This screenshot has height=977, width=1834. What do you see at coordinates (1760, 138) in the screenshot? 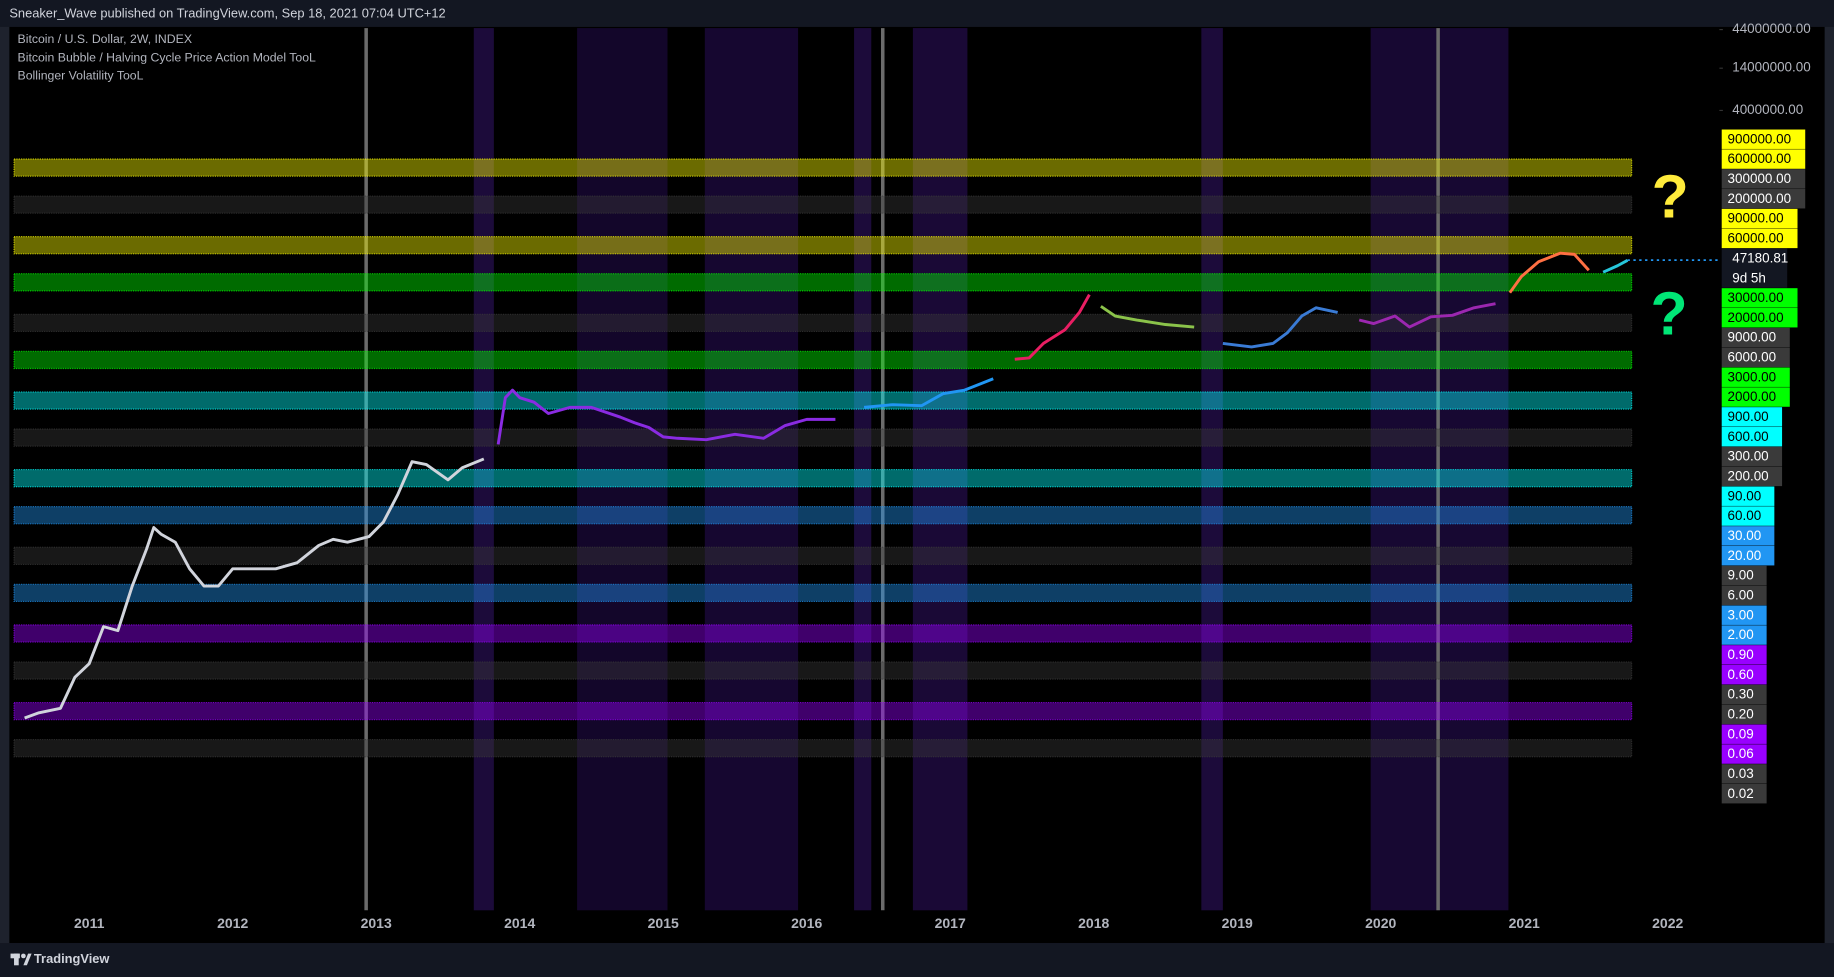
I see `price-badge-label: 900000.00` at bounding box center [1760, 138].